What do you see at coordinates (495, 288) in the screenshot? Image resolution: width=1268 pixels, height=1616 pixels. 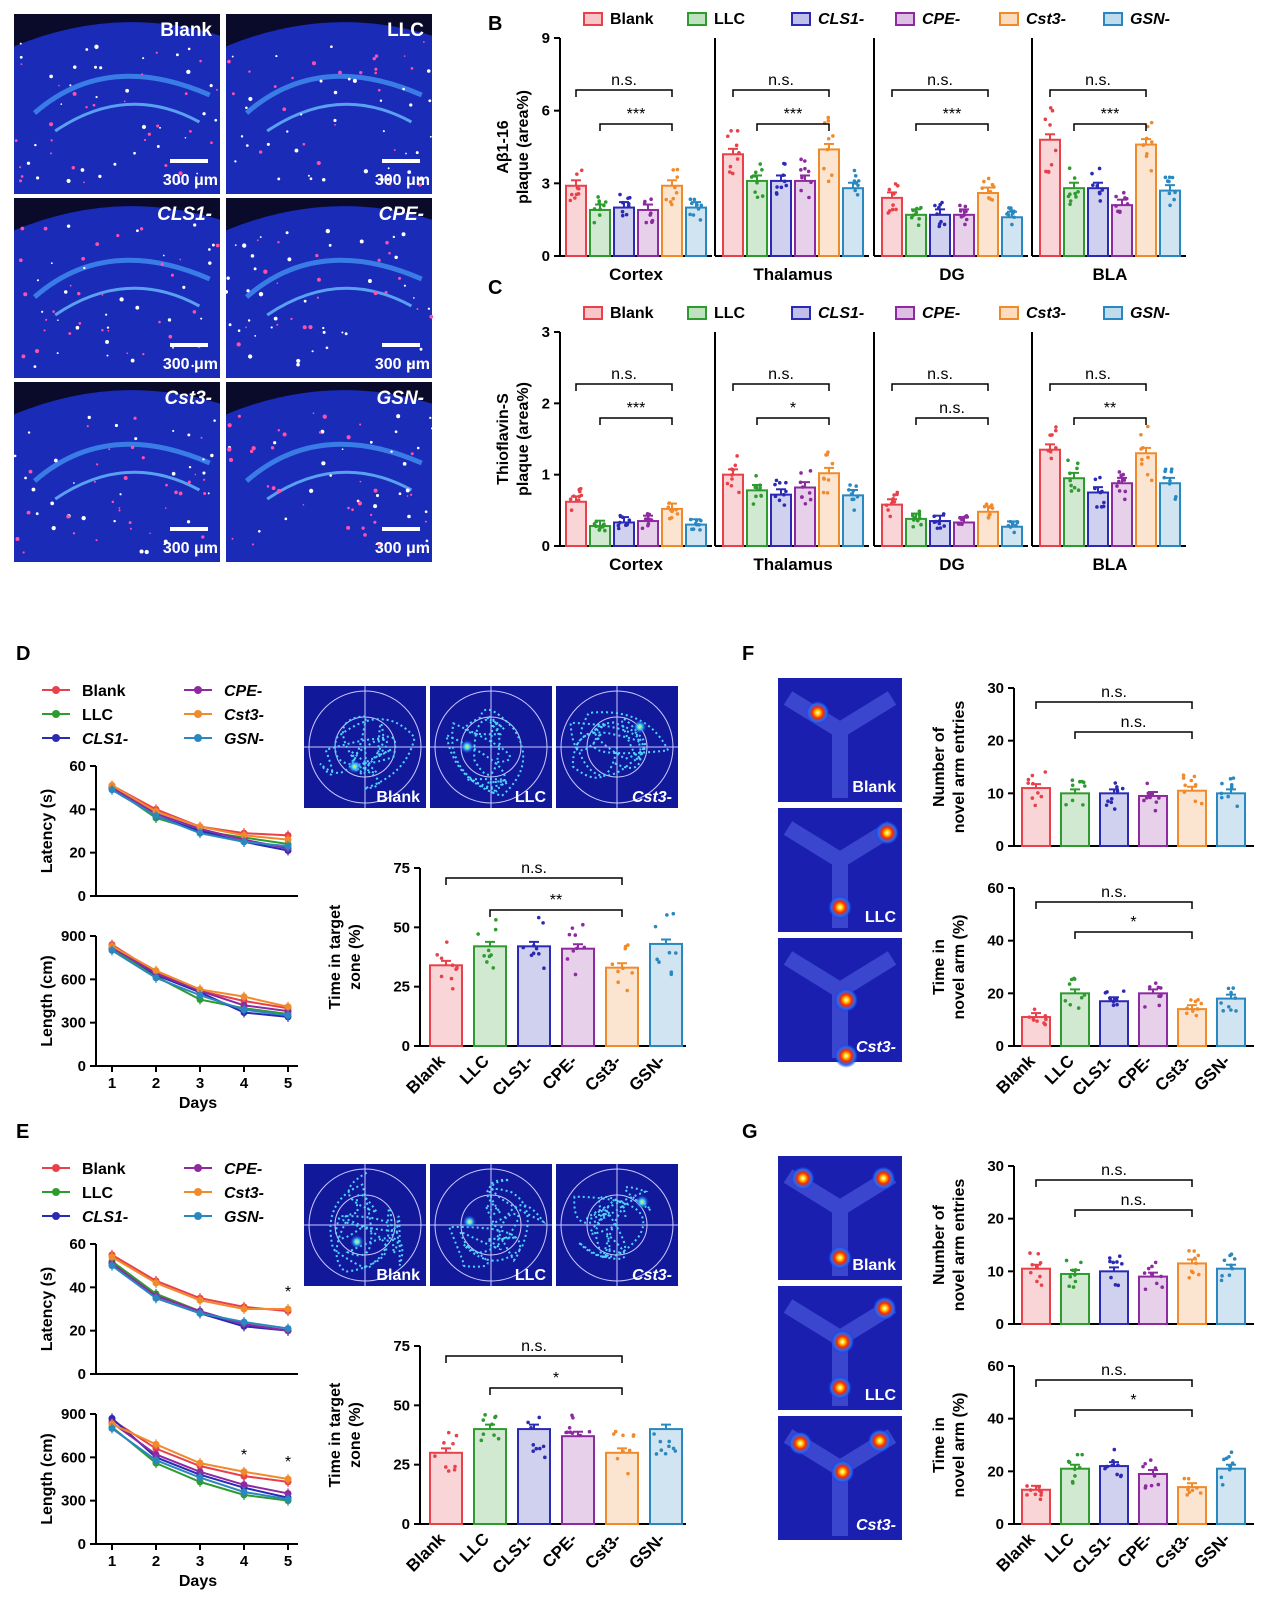 I see `panel-label: C` at bounding box center [495, 288].